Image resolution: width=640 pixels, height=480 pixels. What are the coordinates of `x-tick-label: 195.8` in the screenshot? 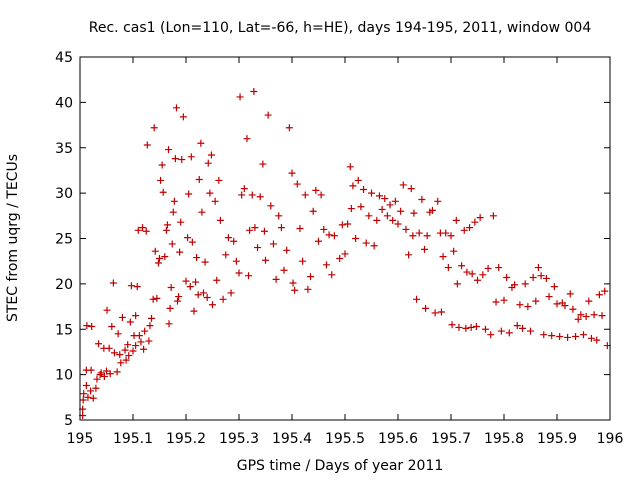 It's located at (504, 439).